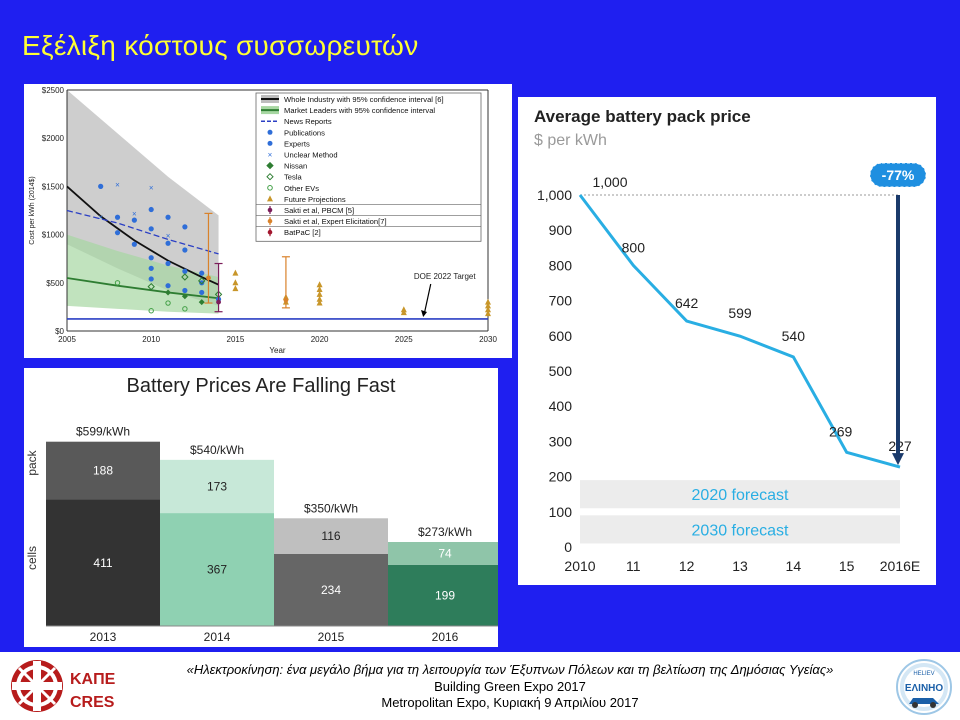 The width and height of the screenshot is (960, 720). Describe the element at coordinates (217, 450) in the screenshot. I see `bar-total-label: $540/kWh` at that location.